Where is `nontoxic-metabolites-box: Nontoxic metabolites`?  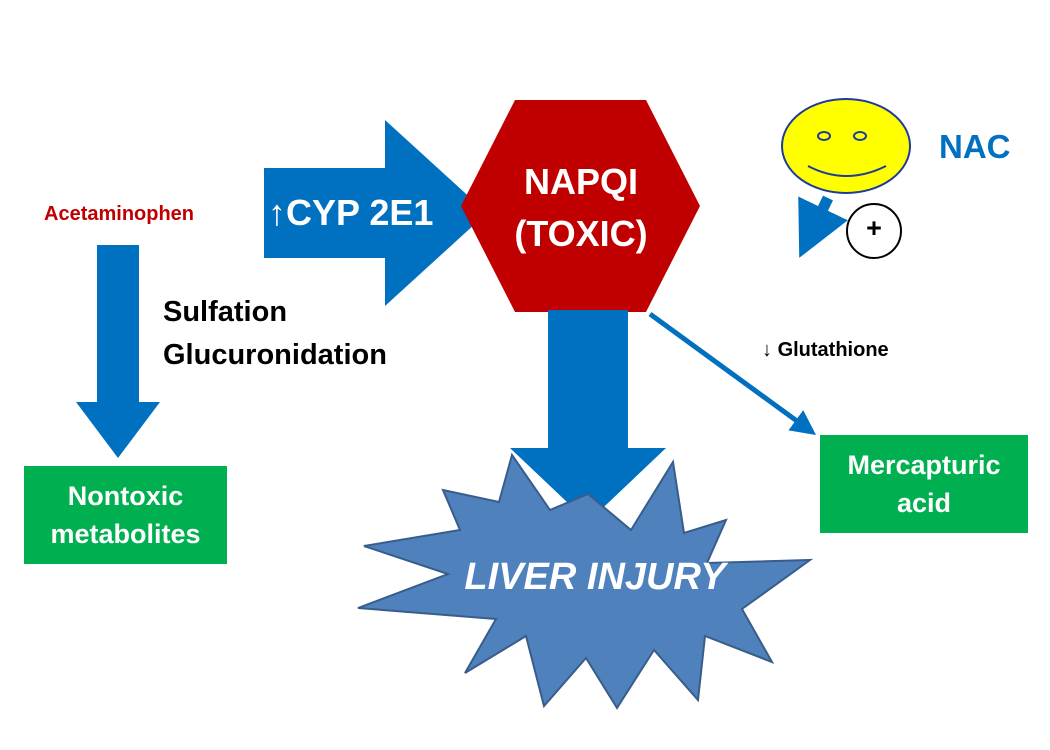 nontoxic-metabolites-box: Nontoxic metabolites is located at coordinates (125, 515).